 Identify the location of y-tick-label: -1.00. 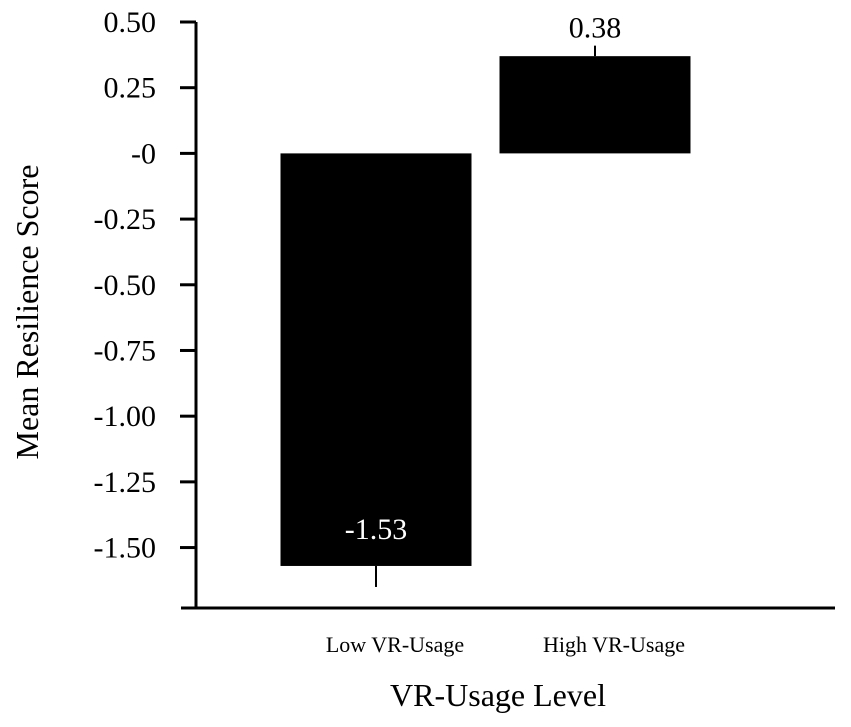
(125, 416).